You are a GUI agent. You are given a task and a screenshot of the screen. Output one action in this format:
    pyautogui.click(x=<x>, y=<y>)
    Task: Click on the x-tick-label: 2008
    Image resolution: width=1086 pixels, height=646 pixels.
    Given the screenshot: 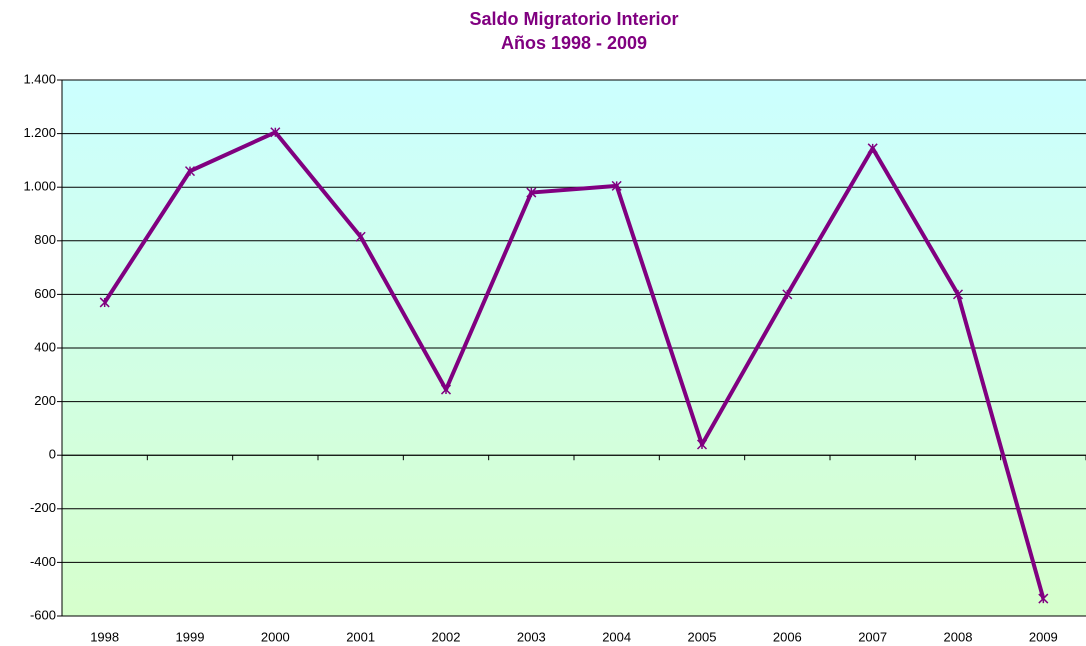 What is the action you would take?
    pyautogui.click(x=958, y=636)
    